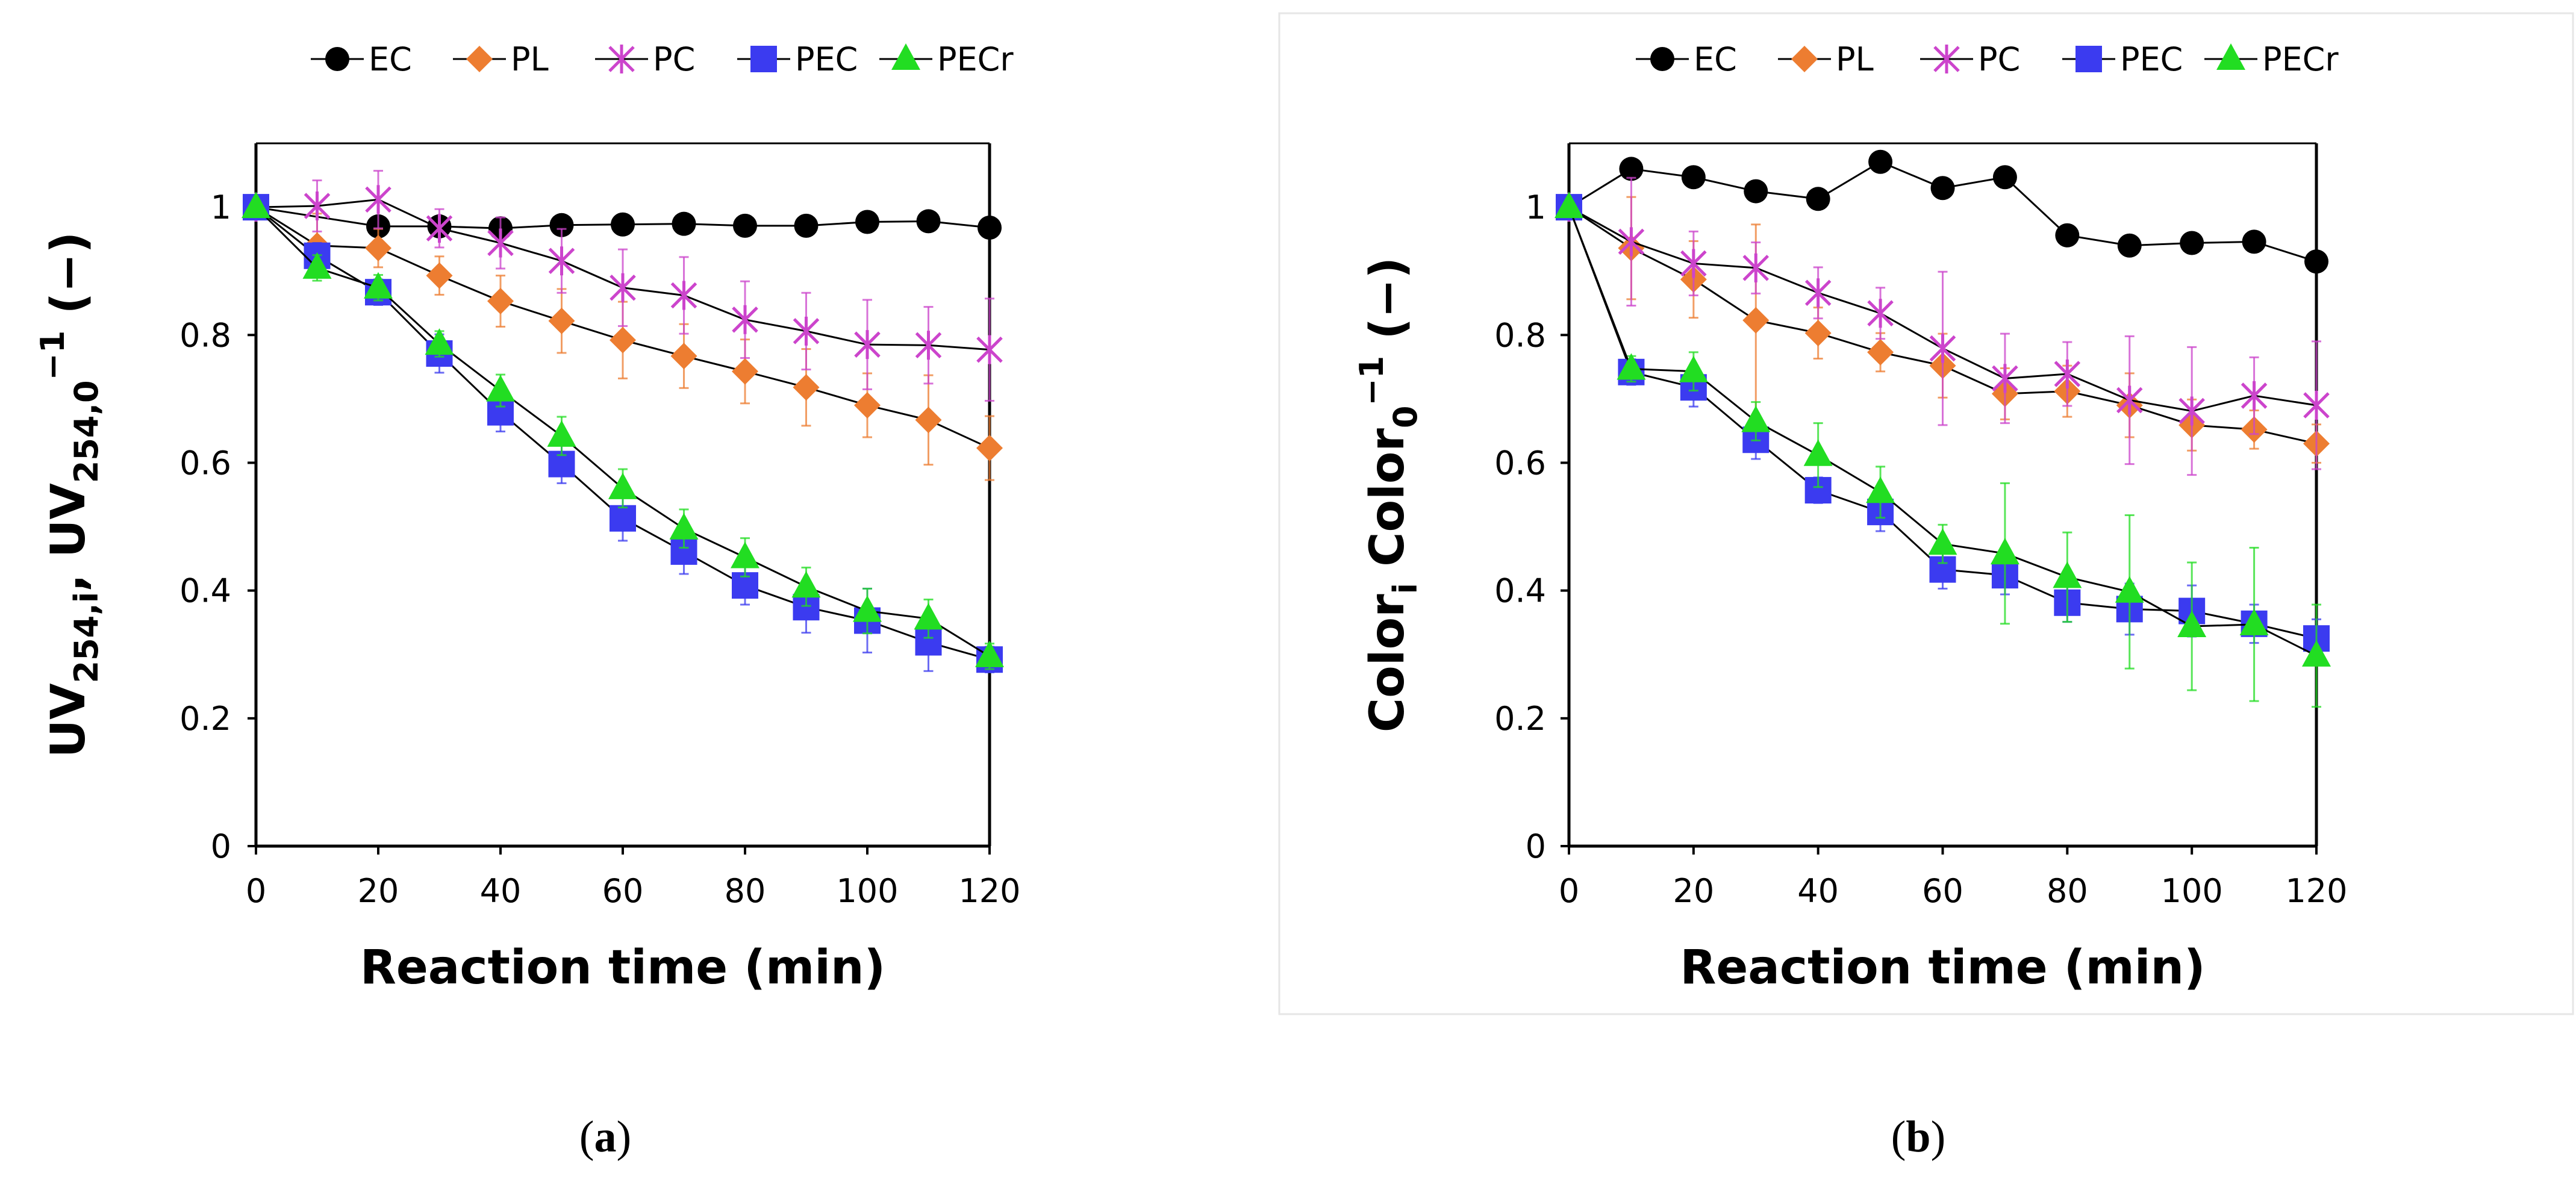 Image resolution: width=2576 pixels, height=1196 pixels. Describe the element at coordinates (1818, 891) in the screenshot. I see `x-tick-label: 40` at that location.